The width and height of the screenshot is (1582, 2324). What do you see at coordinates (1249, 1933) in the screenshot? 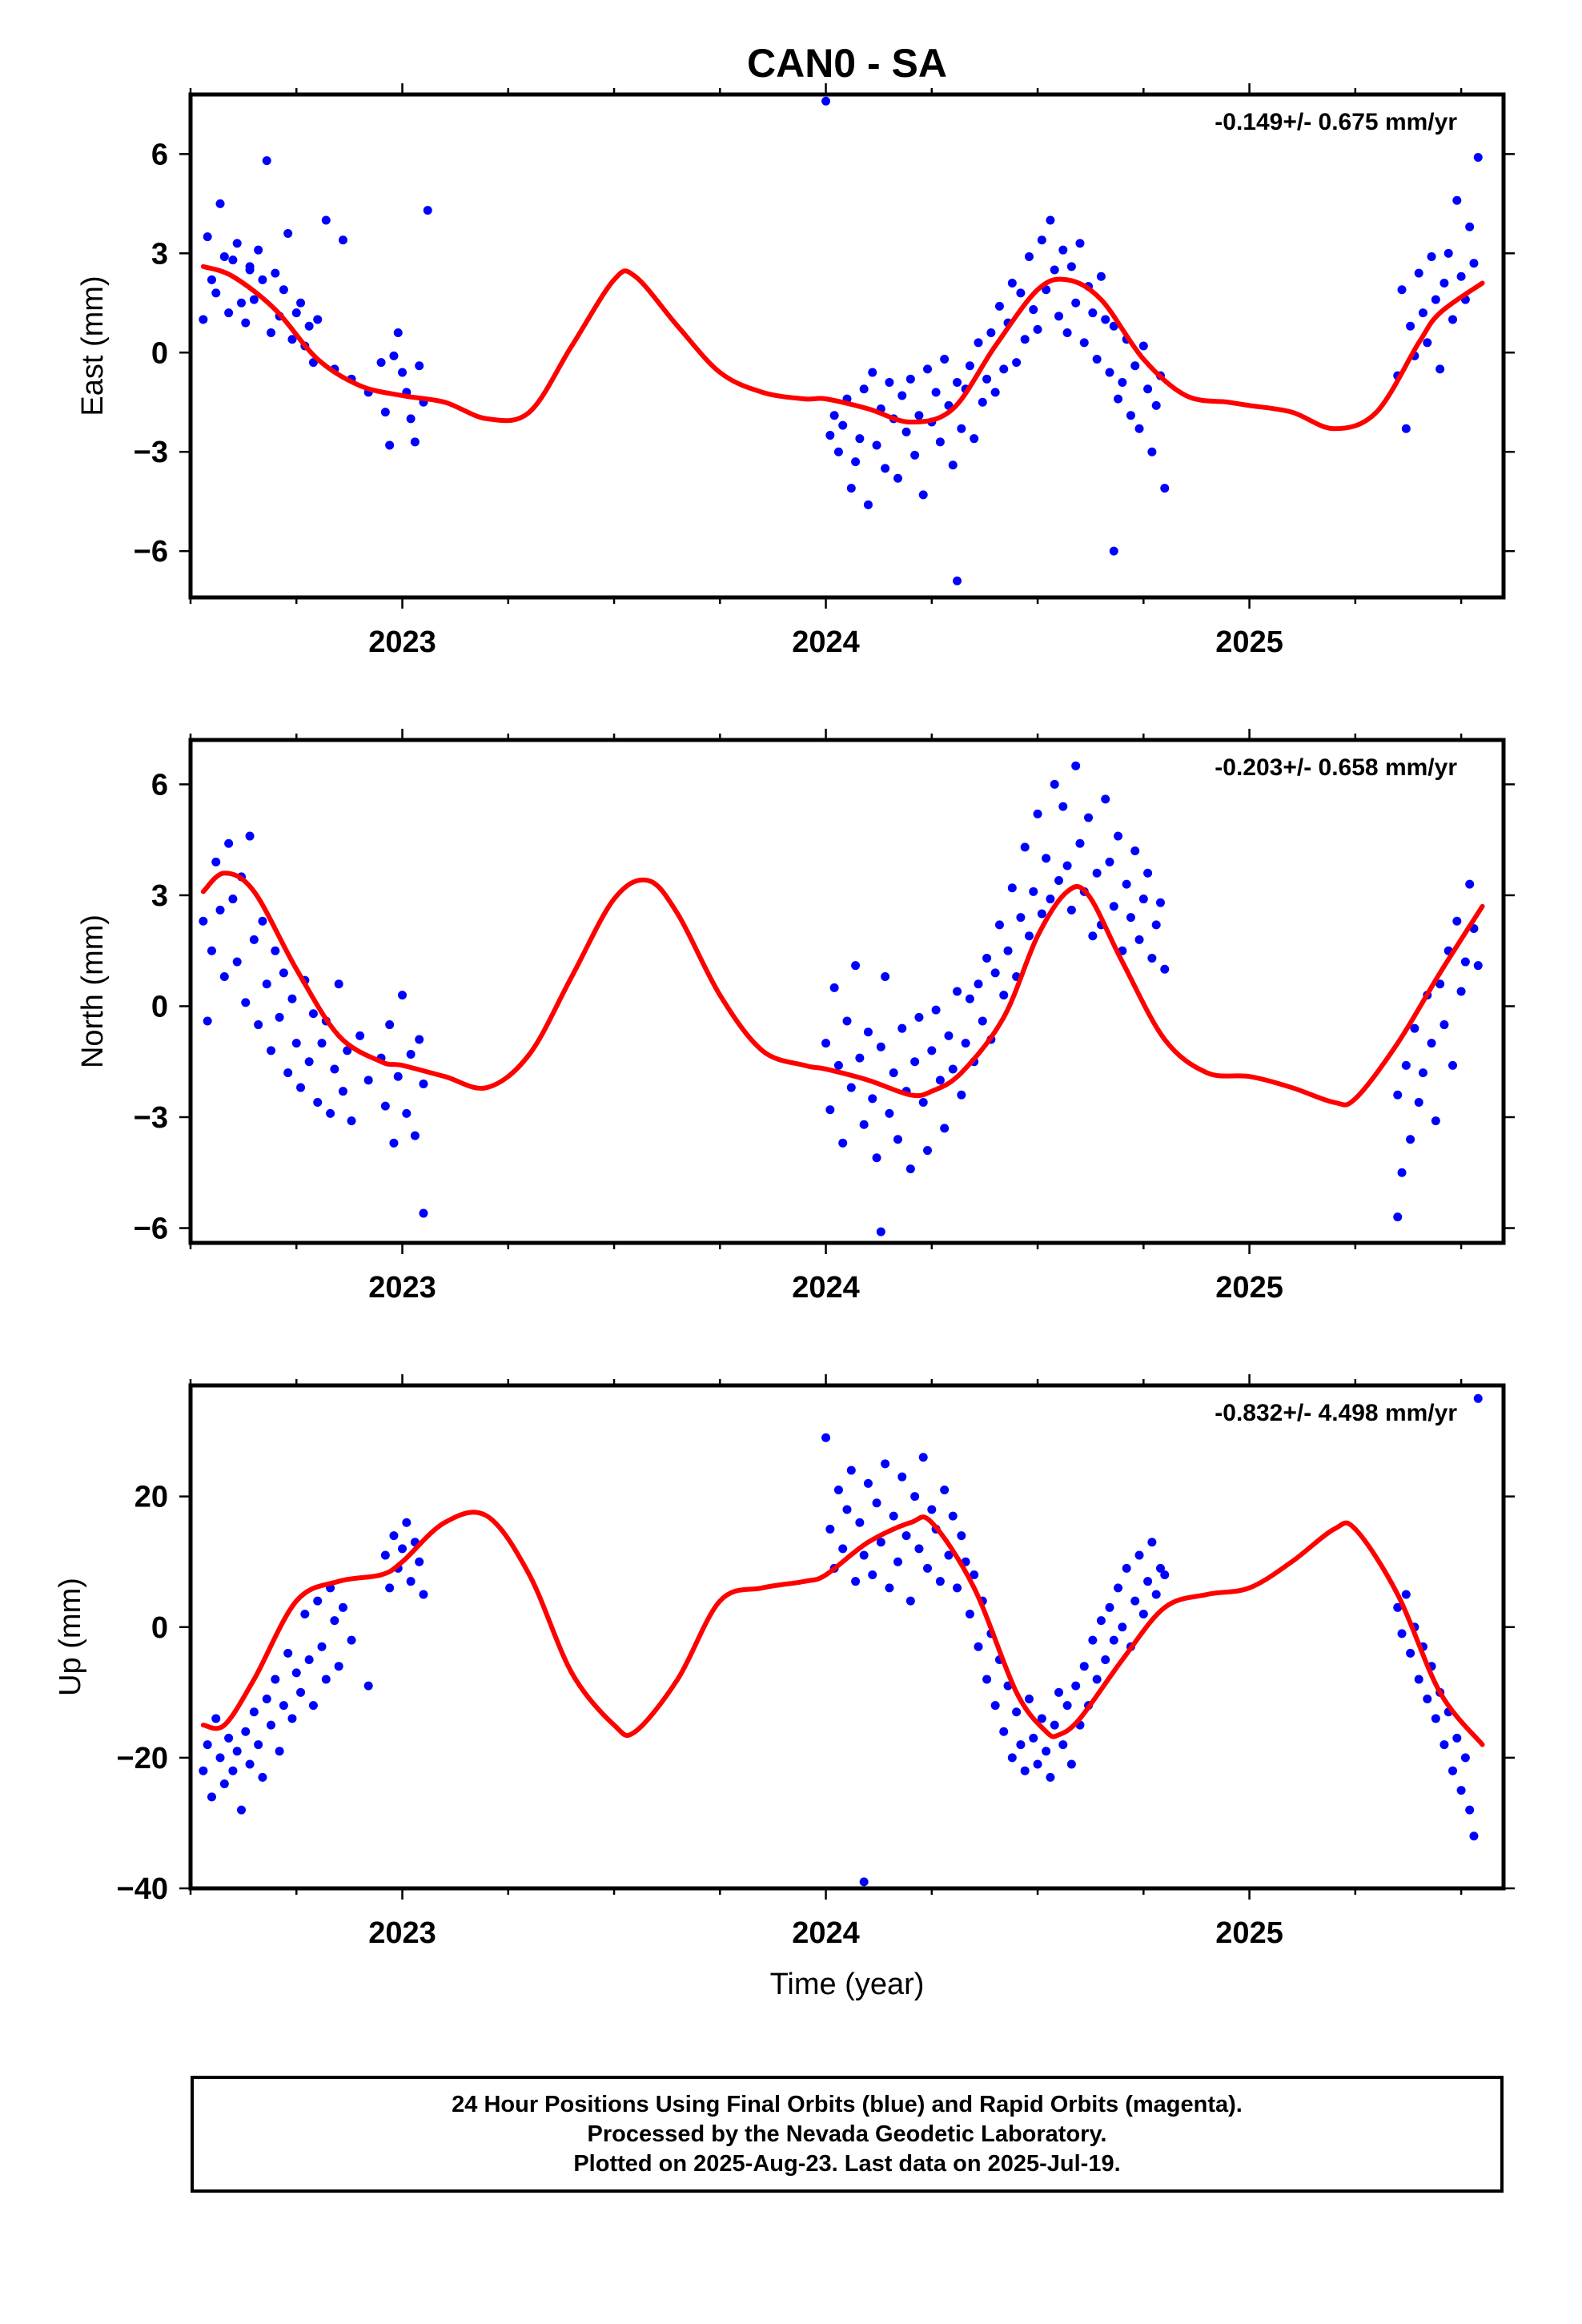
I see `x-tick-label: 2025` at bounding box center [1249, 1933].